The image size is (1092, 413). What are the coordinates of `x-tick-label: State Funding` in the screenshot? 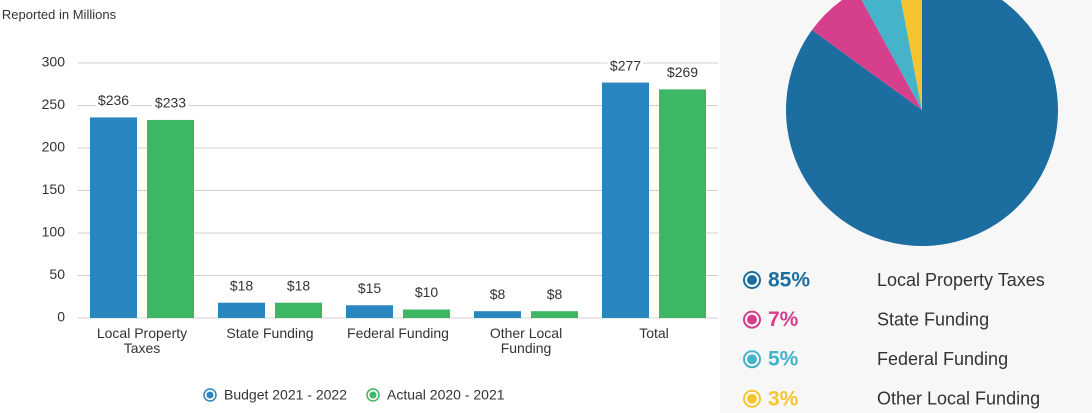 It's located at (270, 333).